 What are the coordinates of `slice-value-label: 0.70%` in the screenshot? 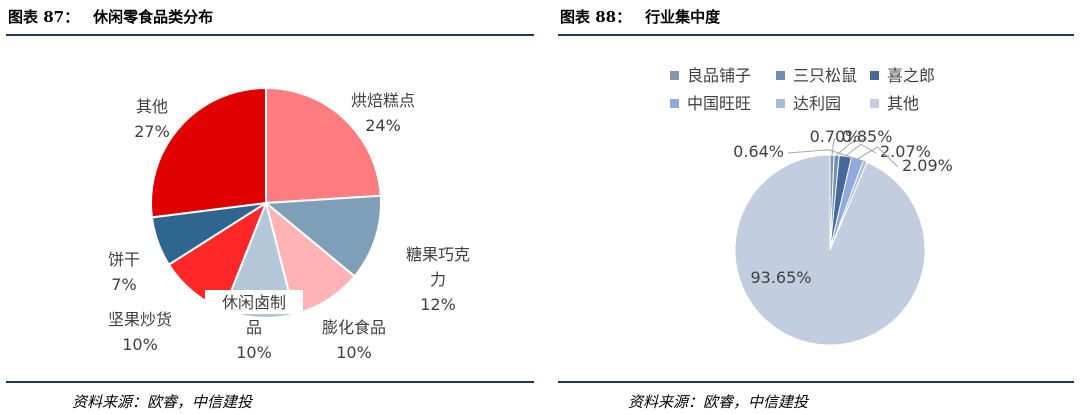 It's located at (835, 136).